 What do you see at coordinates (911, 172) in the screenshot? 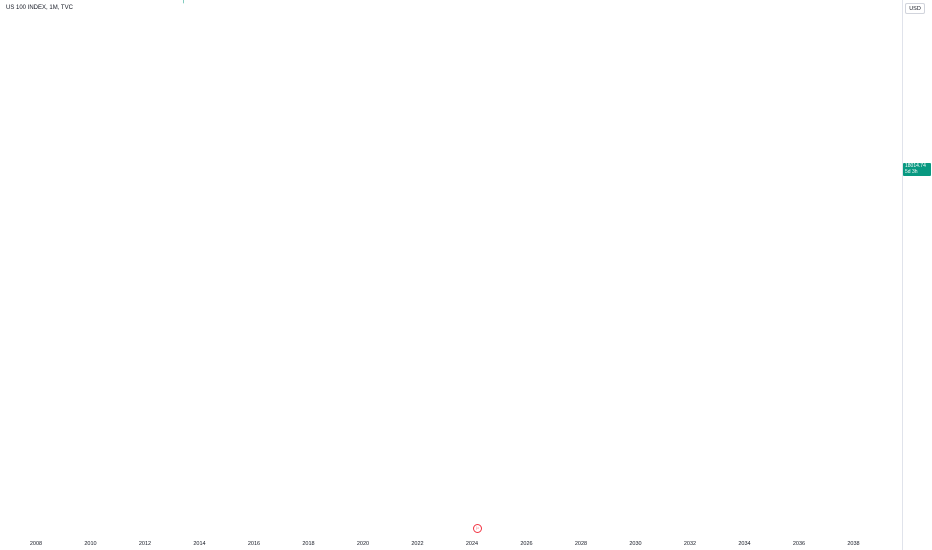
I see `bar-countdown: 5d 3h` at bounding box center [911, 172].